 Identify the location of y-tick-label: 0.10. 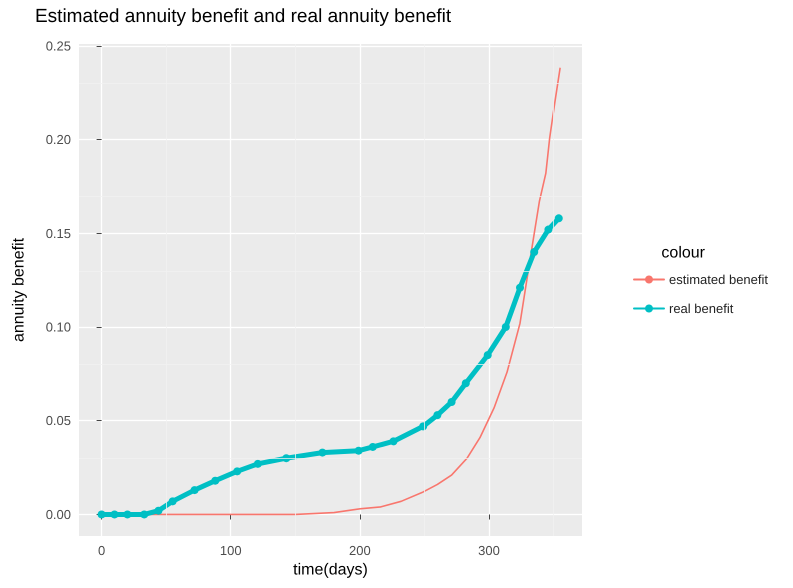
(58, 327).